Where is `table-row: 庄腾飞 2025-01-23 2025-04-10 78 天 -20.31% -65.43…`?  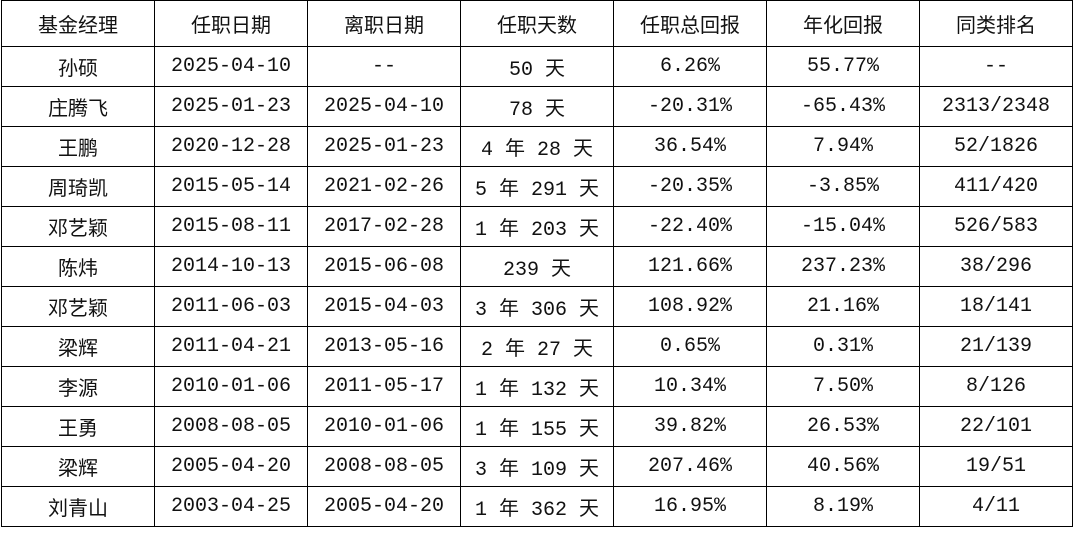 table-row: 庄腾飞 2025-01-23 2025-04-10 78 天 -20.31% -65.43… is located at coordinates (537, 106).